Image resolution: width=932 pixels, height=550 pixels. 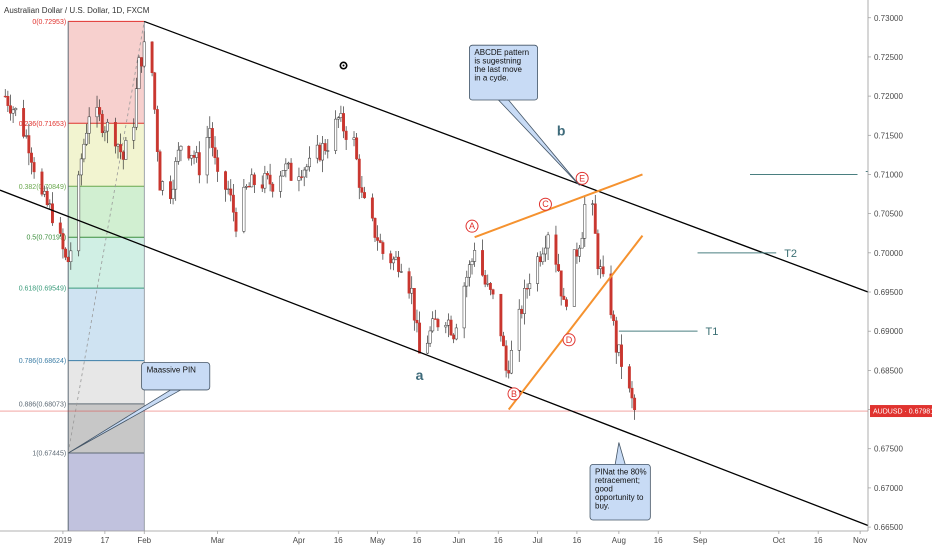 I want to click on price-tick-label: 0.69500, so click(x=888, y=292).